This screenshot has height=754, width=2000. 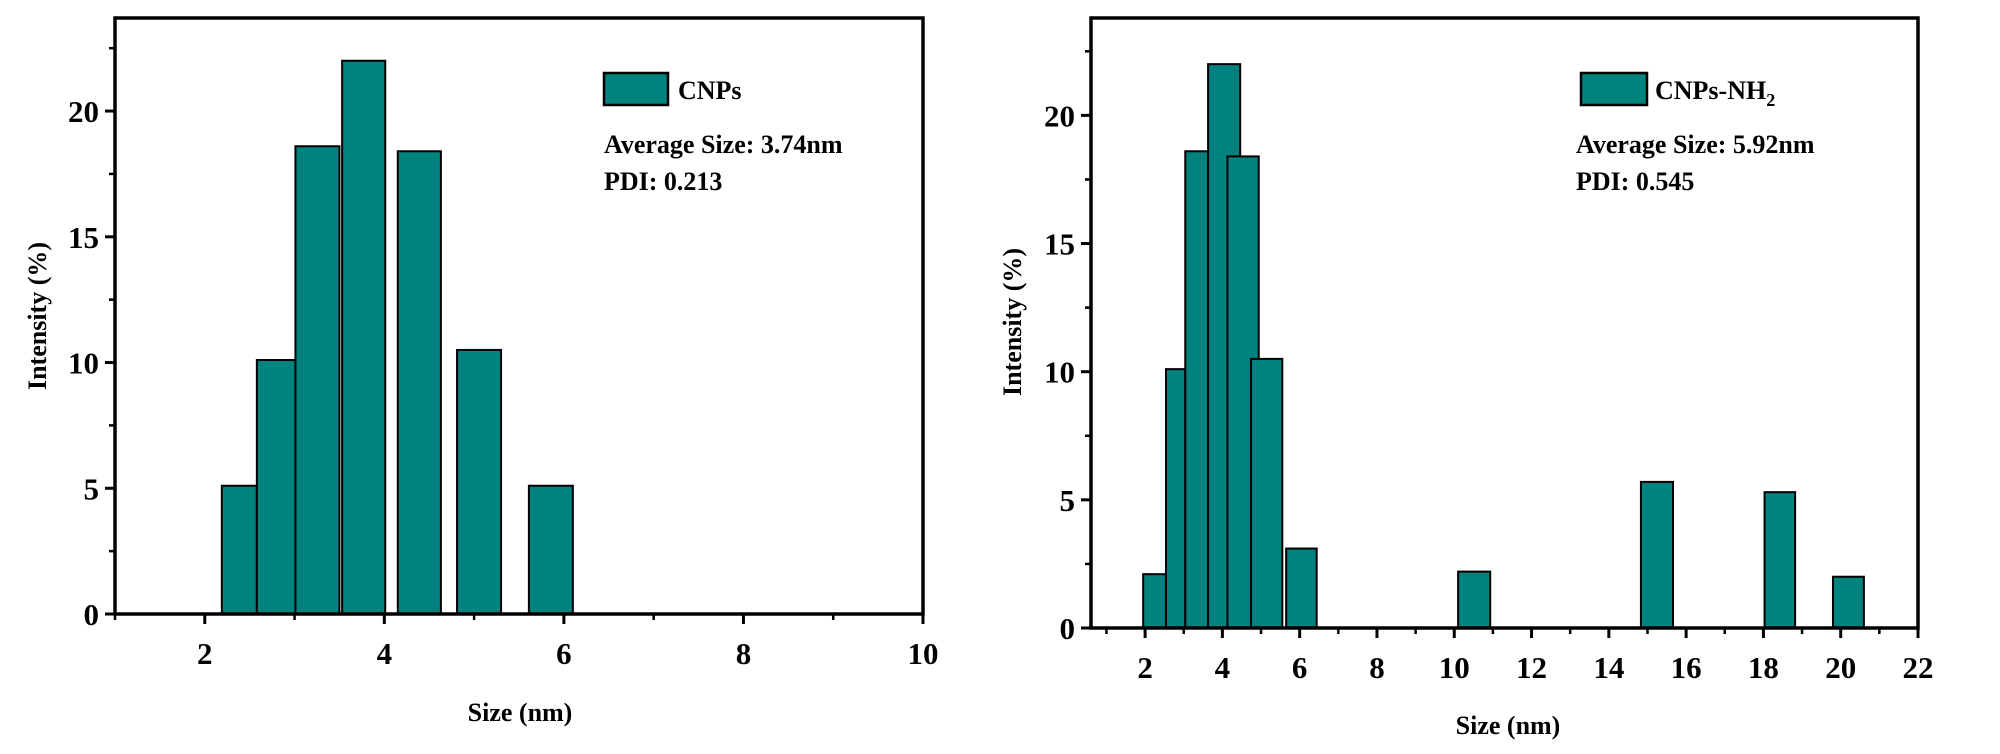 I want to click on legend-label: CNPs-NH2, so click(x=1715, y=93).